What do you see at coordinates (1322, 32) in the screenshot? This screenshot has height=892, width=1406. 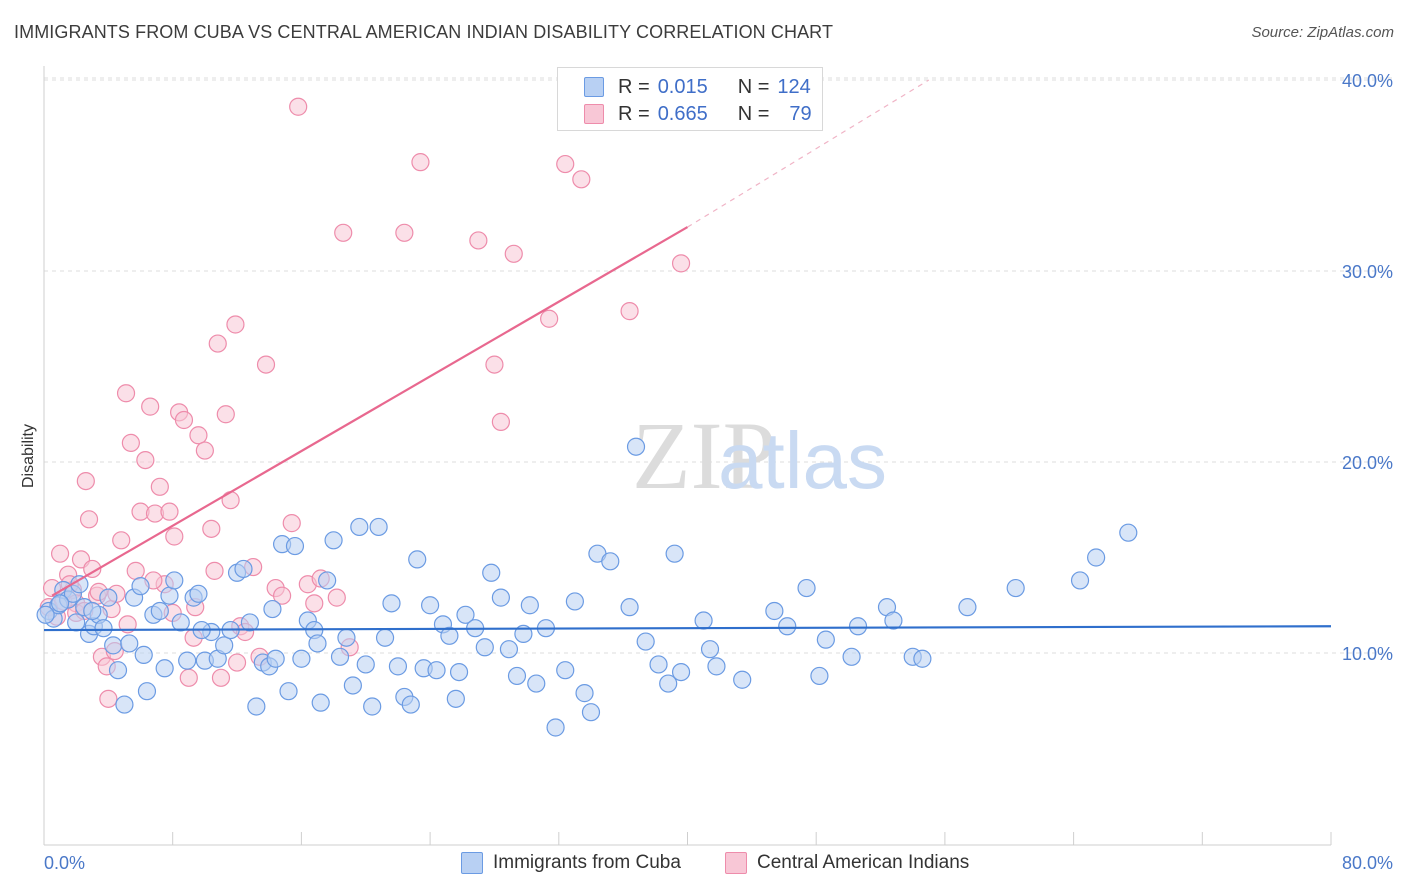 I see `source-credit: Source: ZipAtlas.com` at bounding box center [1322, 32].